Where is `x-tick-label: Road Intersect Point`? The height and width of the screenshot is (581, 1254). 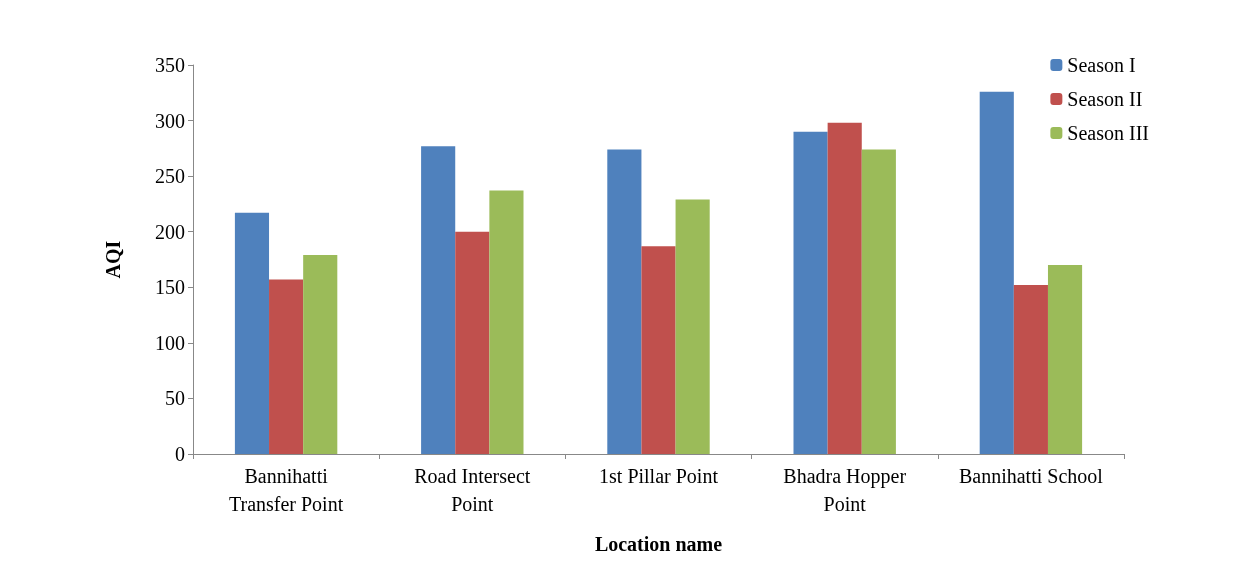
x-tick-label: Road Intersect Point is located at coordinates (472, 490).